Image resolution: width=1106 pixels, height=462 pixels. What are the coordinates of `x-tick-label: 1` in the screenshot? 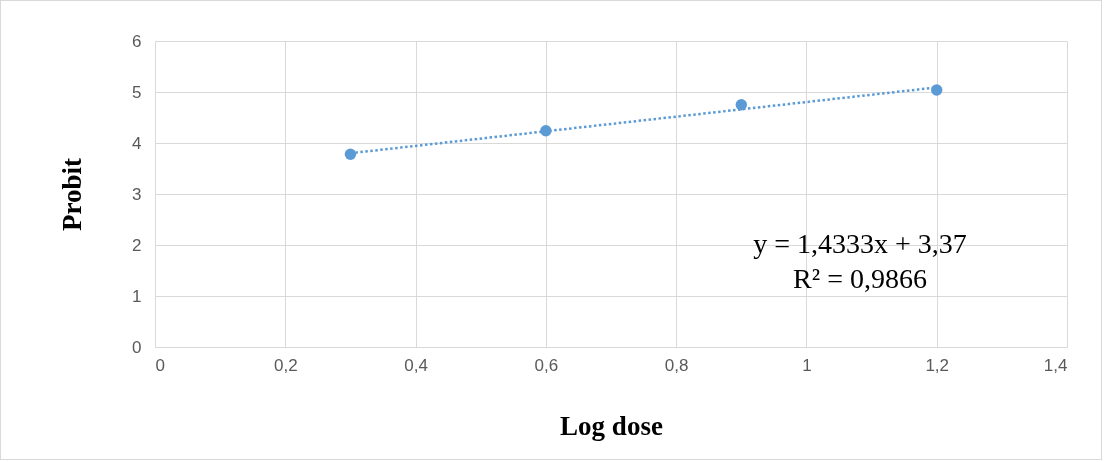 It's located at (807, 365).